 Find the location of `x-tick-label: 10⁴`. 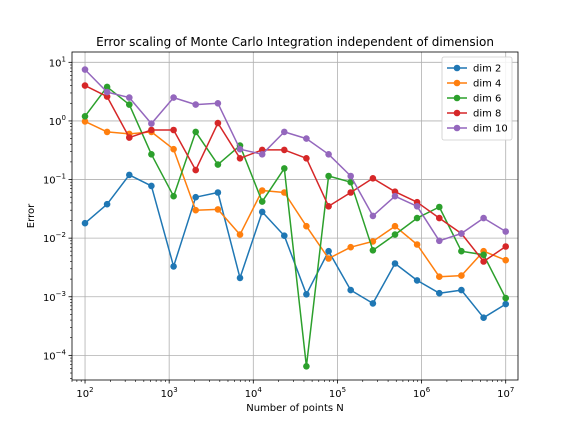

x-tick-label: 10⁴ is located at coordinates (254, 393).